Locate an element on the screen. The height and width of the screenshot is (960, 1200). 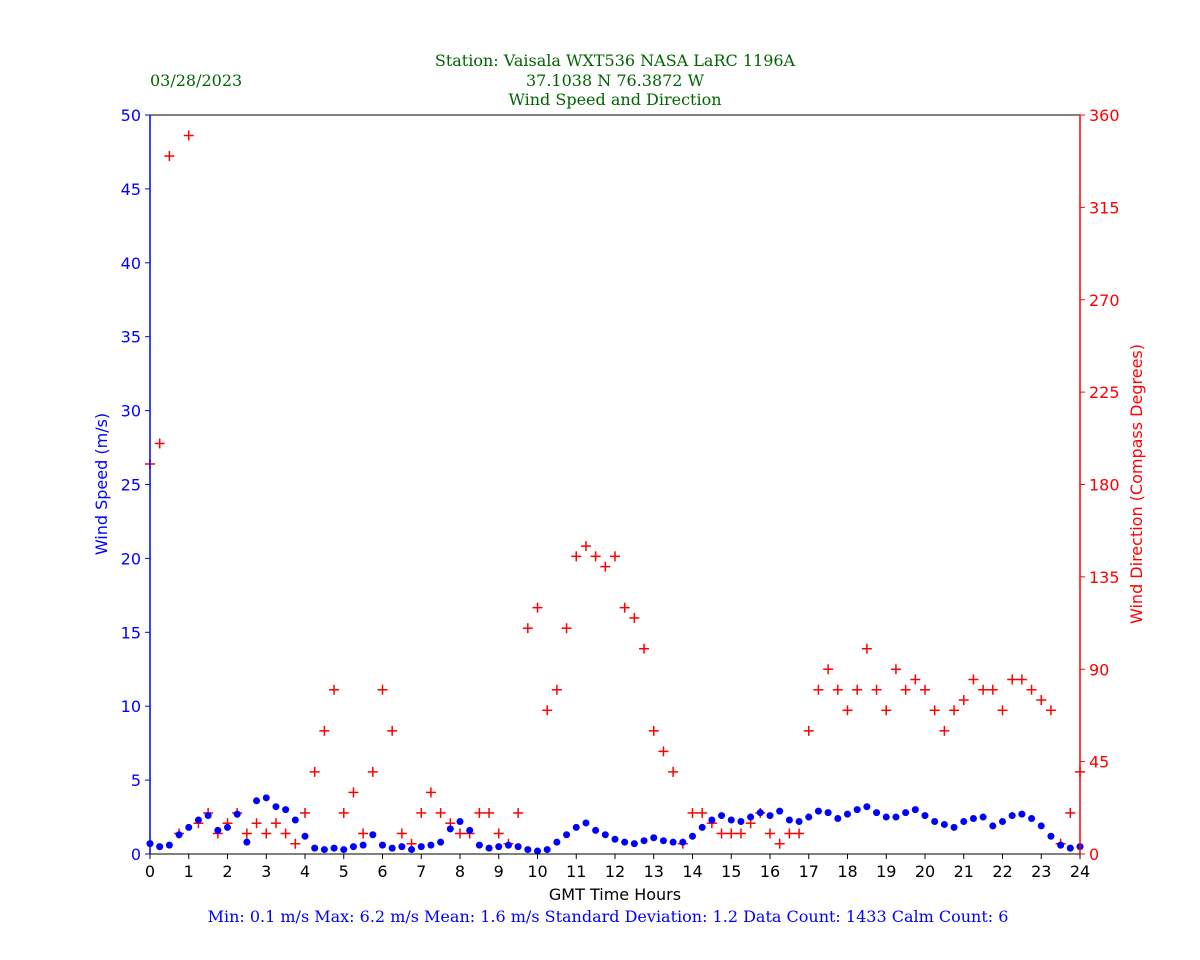
x-tick-label: 19 is located at coordinates (886, 871).